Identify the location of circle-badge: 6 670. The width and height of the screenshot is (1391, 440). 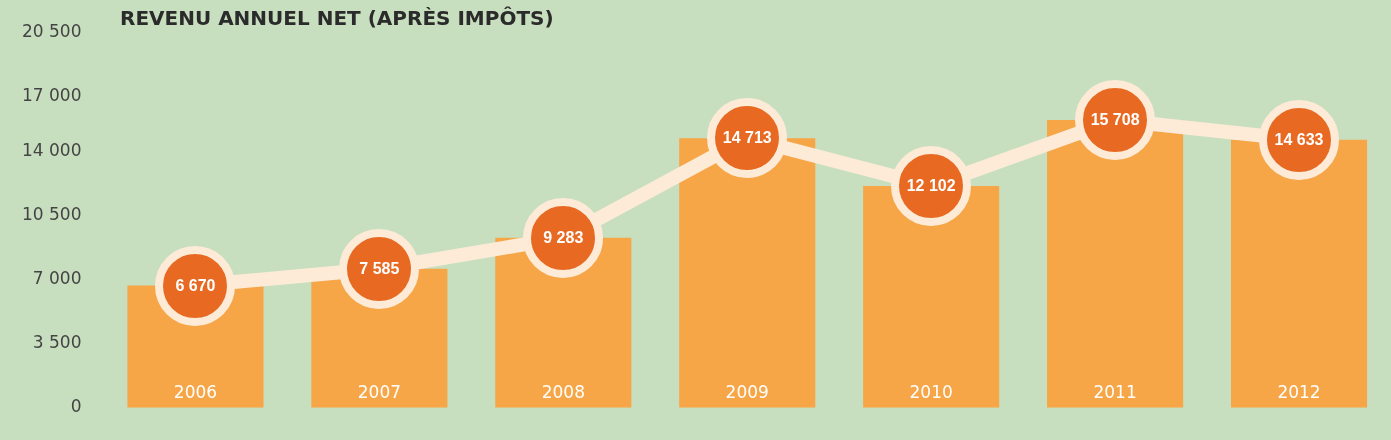
(195, 285).